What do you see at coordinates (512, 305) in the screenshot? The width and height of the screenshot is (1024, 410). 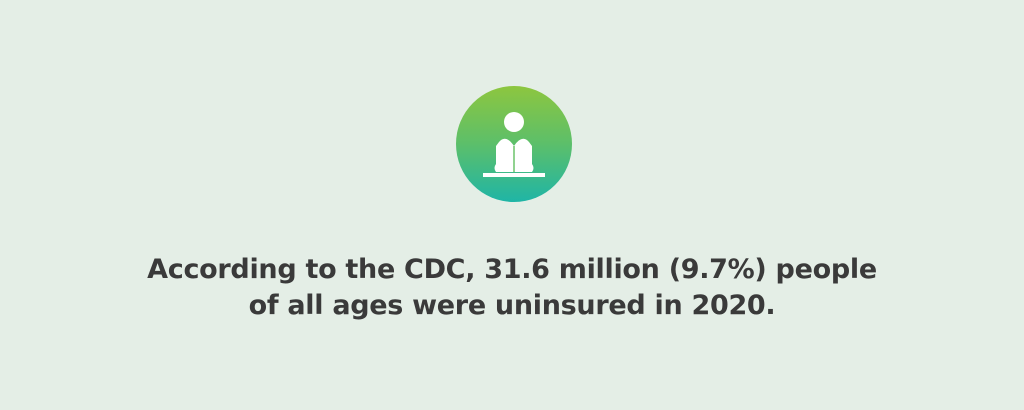 I see `statement-line-2: of all ages were uninsured in 2020.` at bounding box center [512, 305].